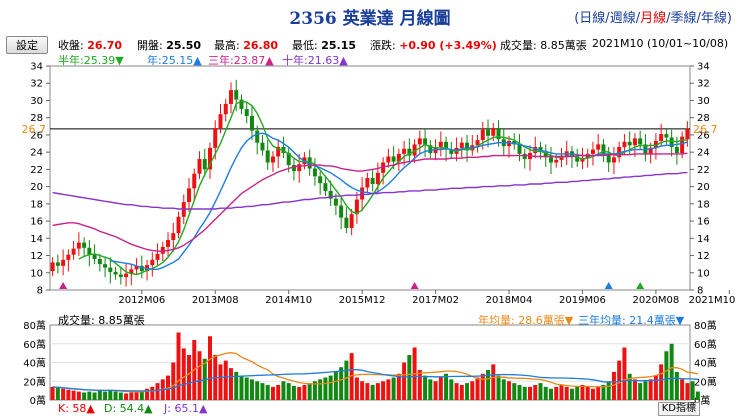 The width and height of the screenshot is (740, 416). Describe the element at coordinates (683, 18) in the screenshot. I see `period-link-3: 季線` at that location.